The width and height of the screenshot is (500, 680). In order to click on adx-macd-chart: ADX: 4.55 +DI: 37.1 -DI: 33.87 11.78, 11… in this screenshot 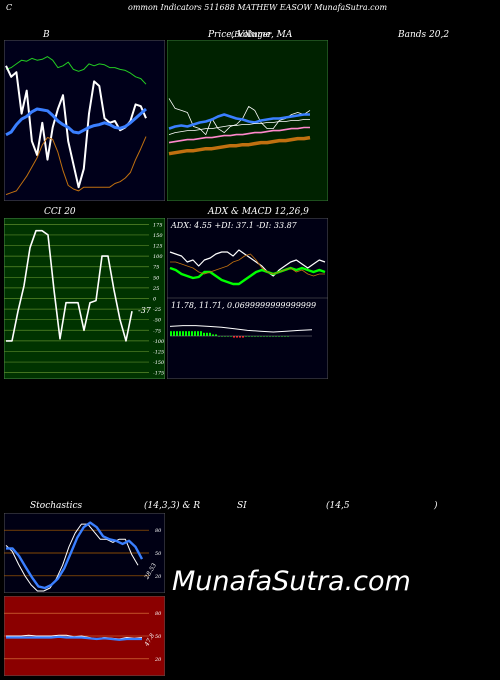, I will do `click(247, 298)`.